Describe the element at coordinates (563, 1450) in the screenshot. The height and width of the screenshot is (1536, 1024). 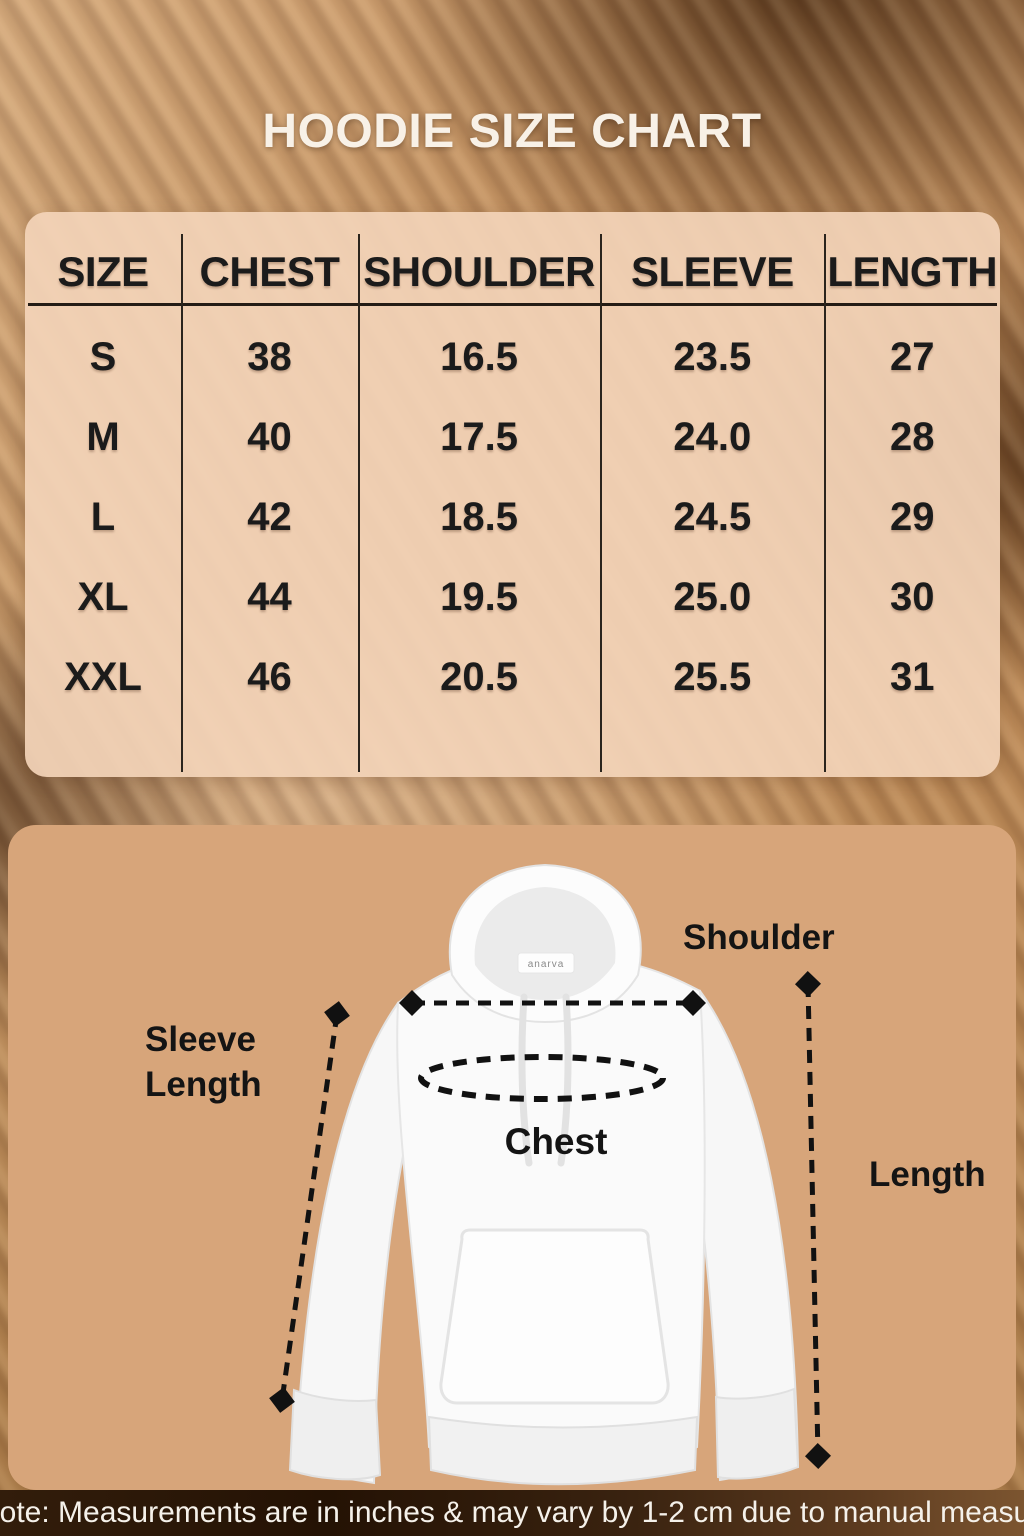
I see `hoodie-hem` at that location.